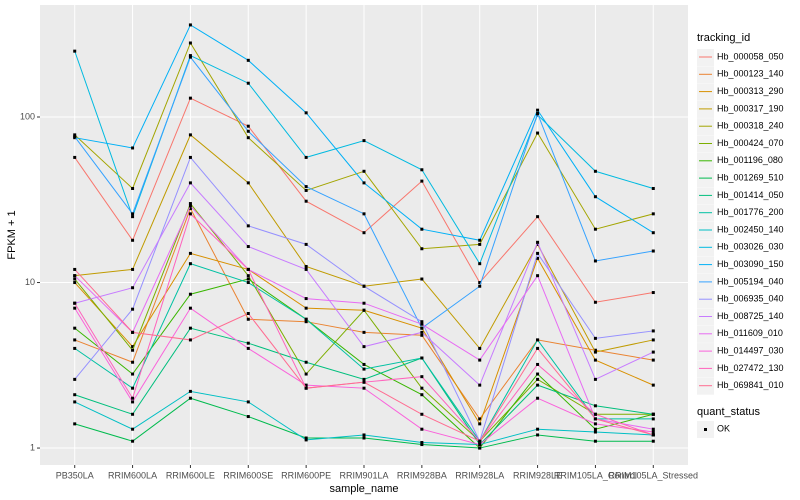  I want to click on legend-label: Hb_006935_040, so click(750, 299).